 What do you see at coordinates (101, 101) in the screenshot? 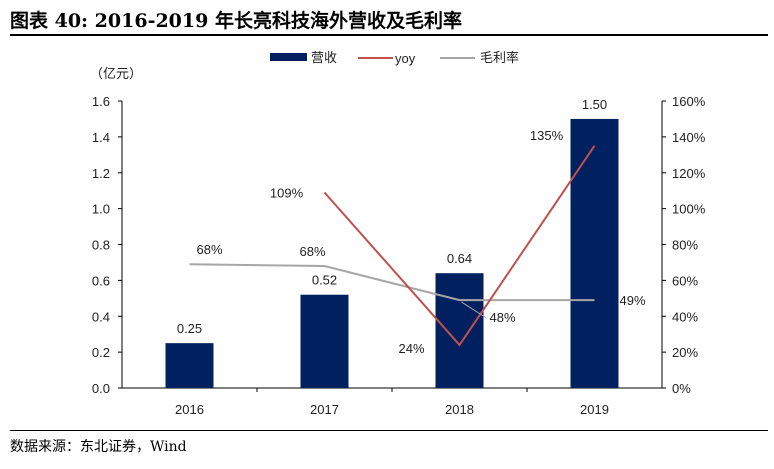
I see `left-tick-label: 1.6` at bounding box center [101, 101].